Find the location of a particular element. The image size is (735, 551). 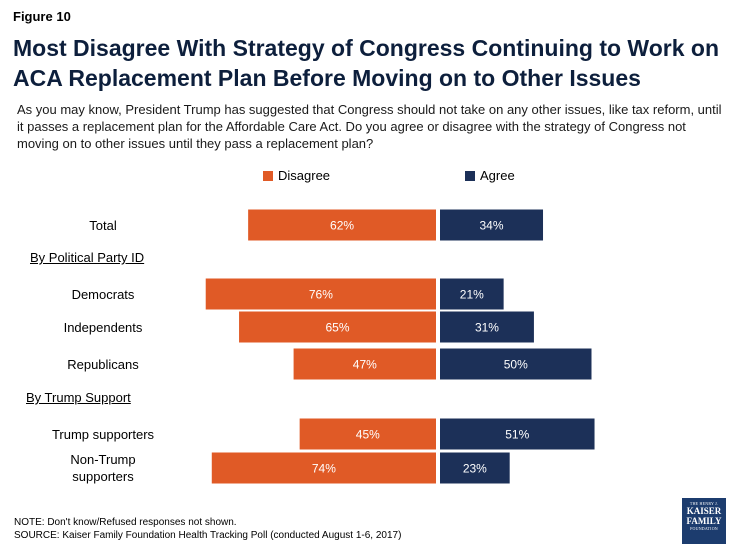

bar-agree-non-trump-supporters is located at coordinates (475, 468).